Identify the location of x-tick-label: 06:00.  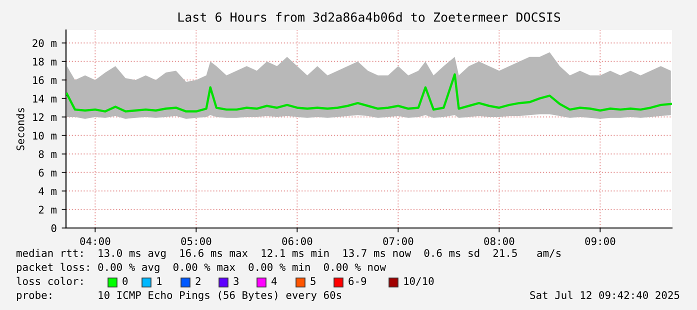
(297, 241).